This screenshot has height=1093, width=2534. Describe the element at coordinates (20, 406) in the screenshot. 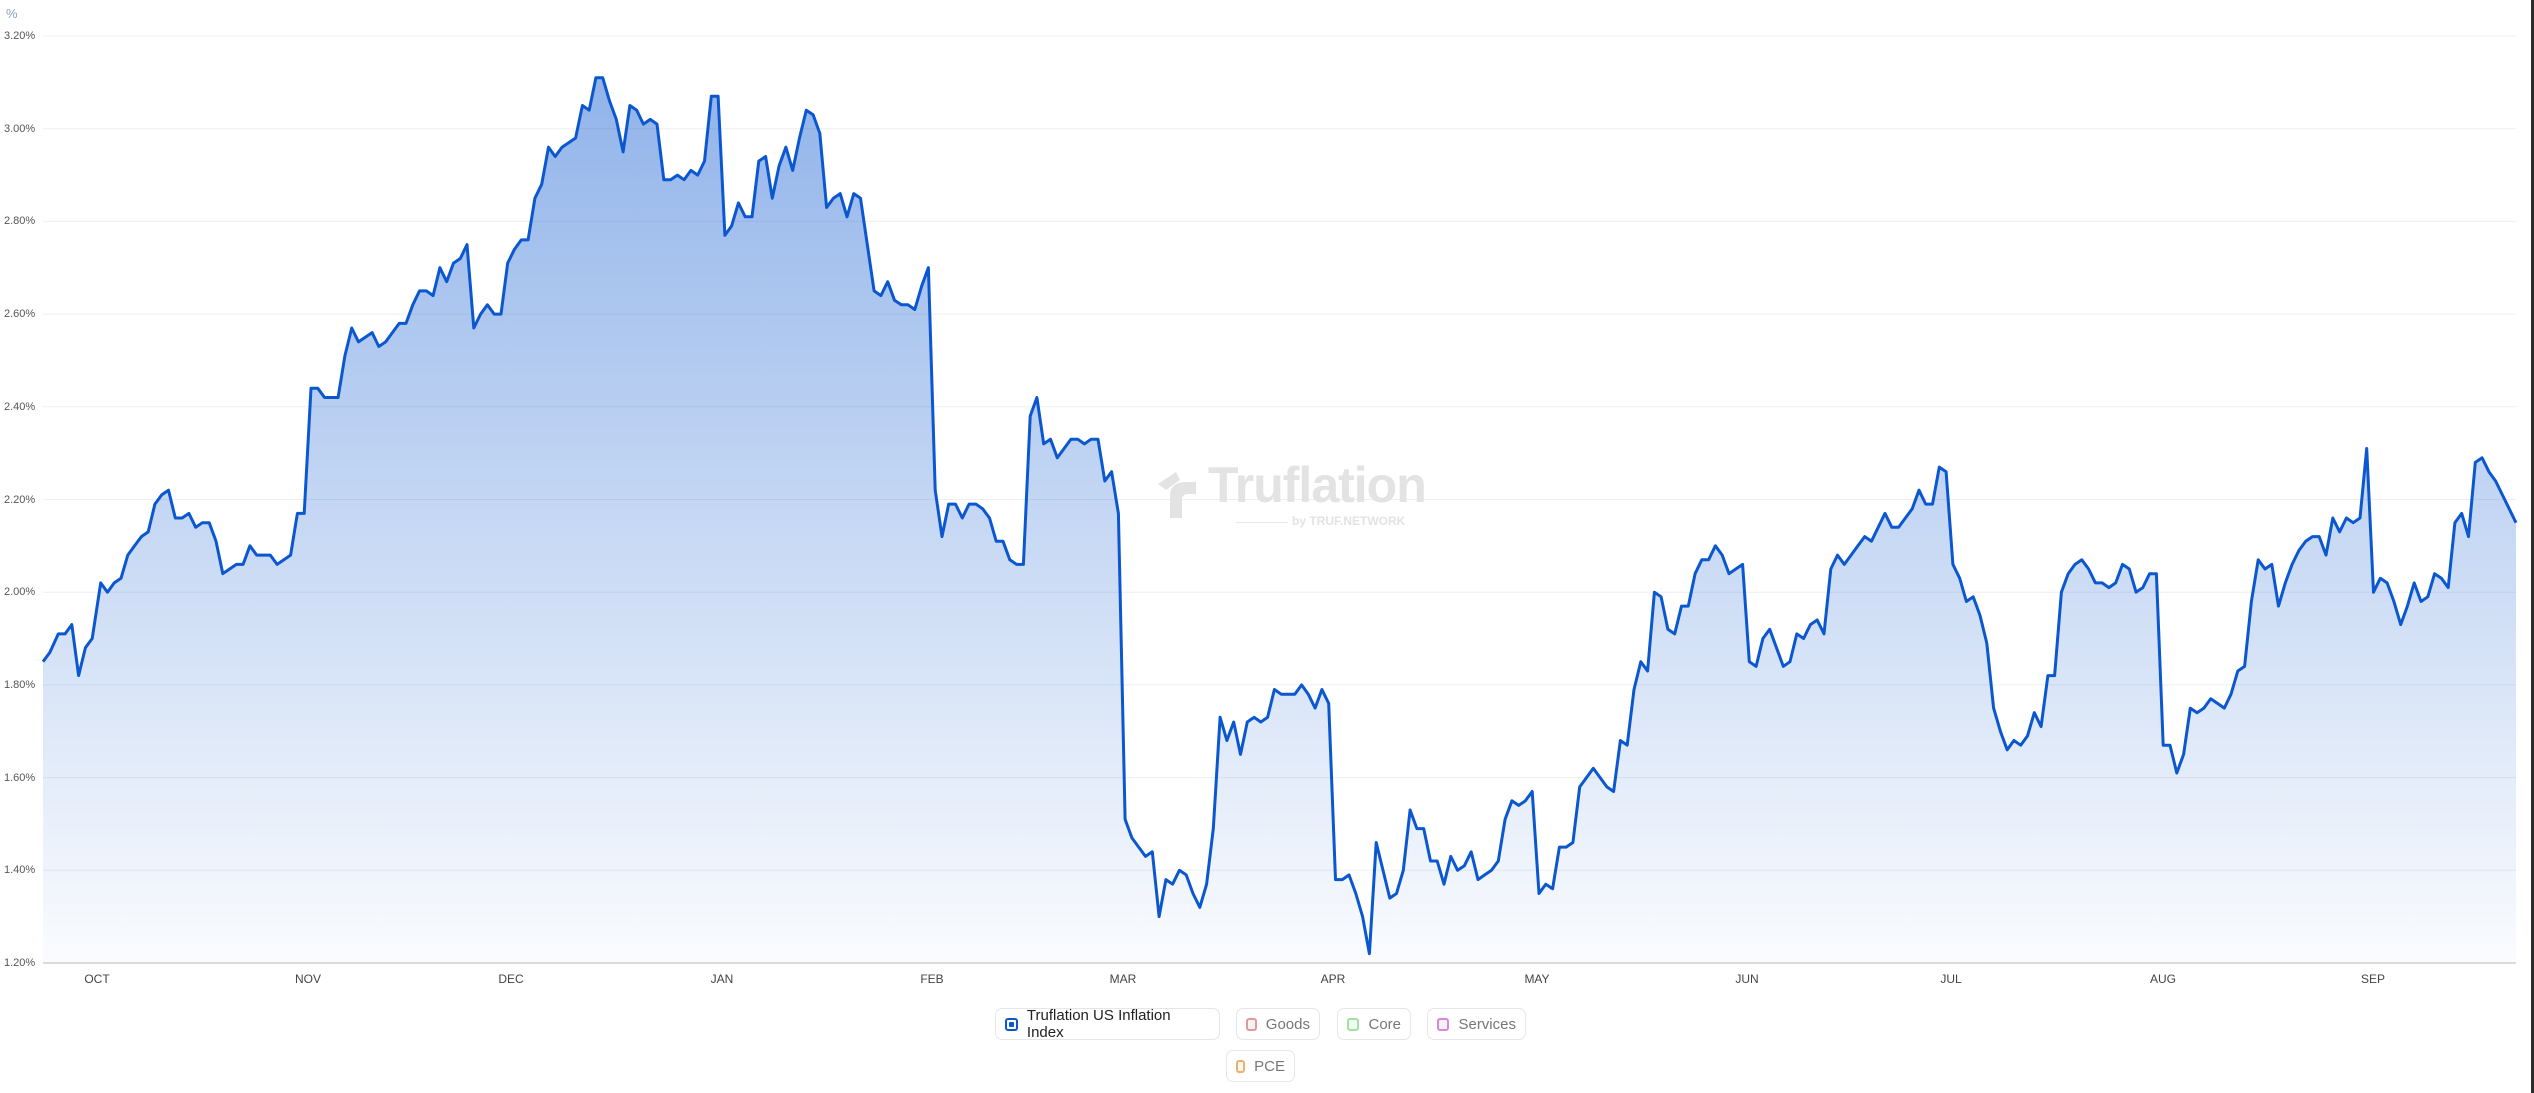

I see `y-tick-label: 2.40%` at that location.